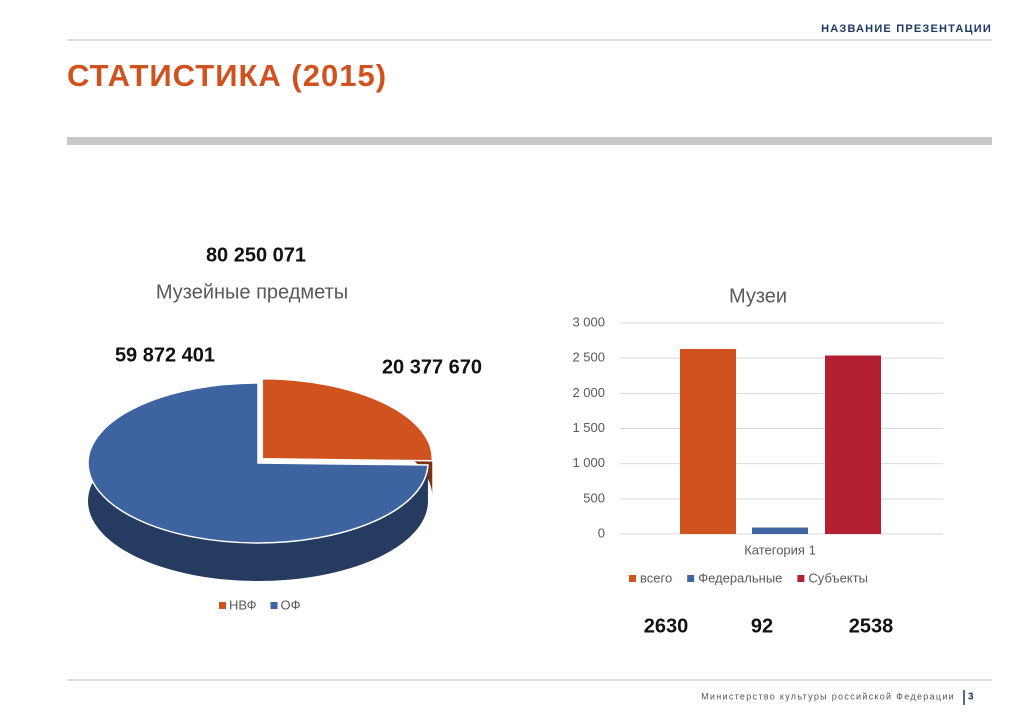  I want to click on y-tick-label: 1 000, so click(588, 462).